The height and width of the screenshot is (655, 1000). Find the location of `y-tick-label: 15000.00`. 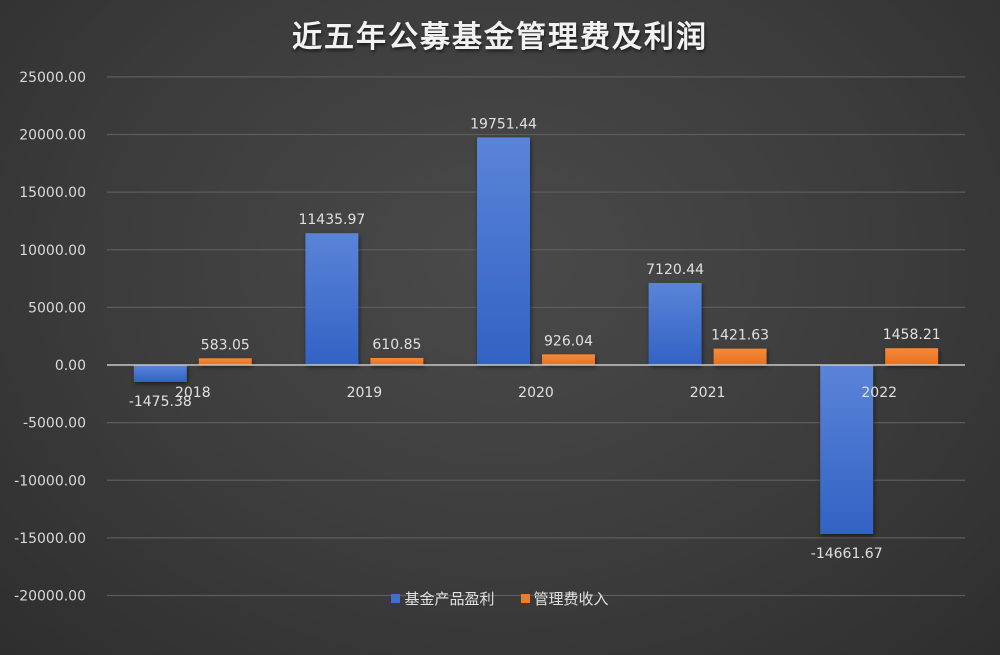

y-tick-label: 15000.00 is located at coordinates (52, 193).